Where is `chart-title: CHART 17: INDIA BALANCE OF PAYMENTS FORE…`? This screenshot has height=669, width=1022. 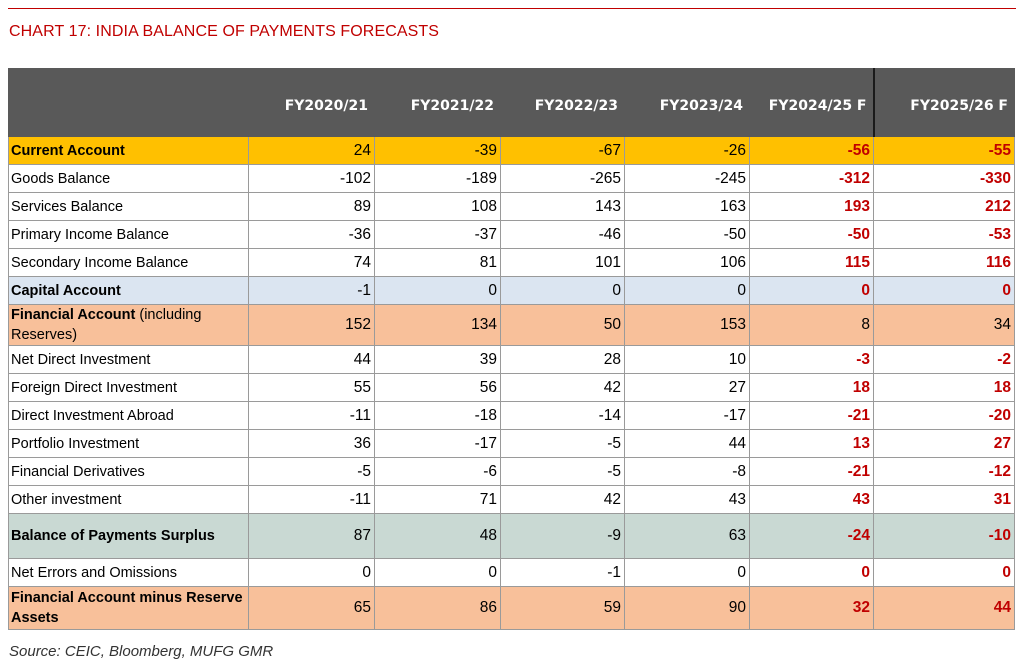 chart-title: CHART 17: INDIA BALANCE OF PAYMENTS FORE… is located at coordinates (224, 31).